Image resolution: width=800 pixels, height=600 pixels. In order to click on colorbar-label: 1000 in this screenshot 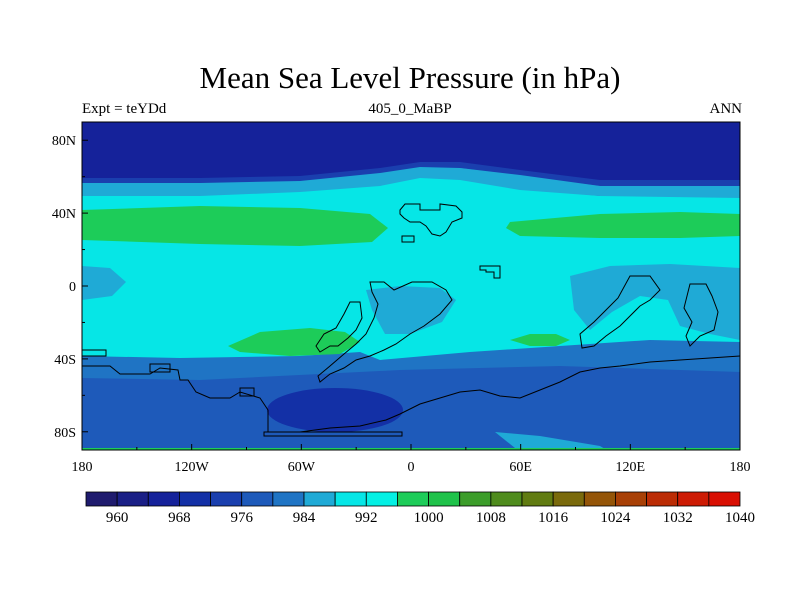, I will do `click(428, 518)`.